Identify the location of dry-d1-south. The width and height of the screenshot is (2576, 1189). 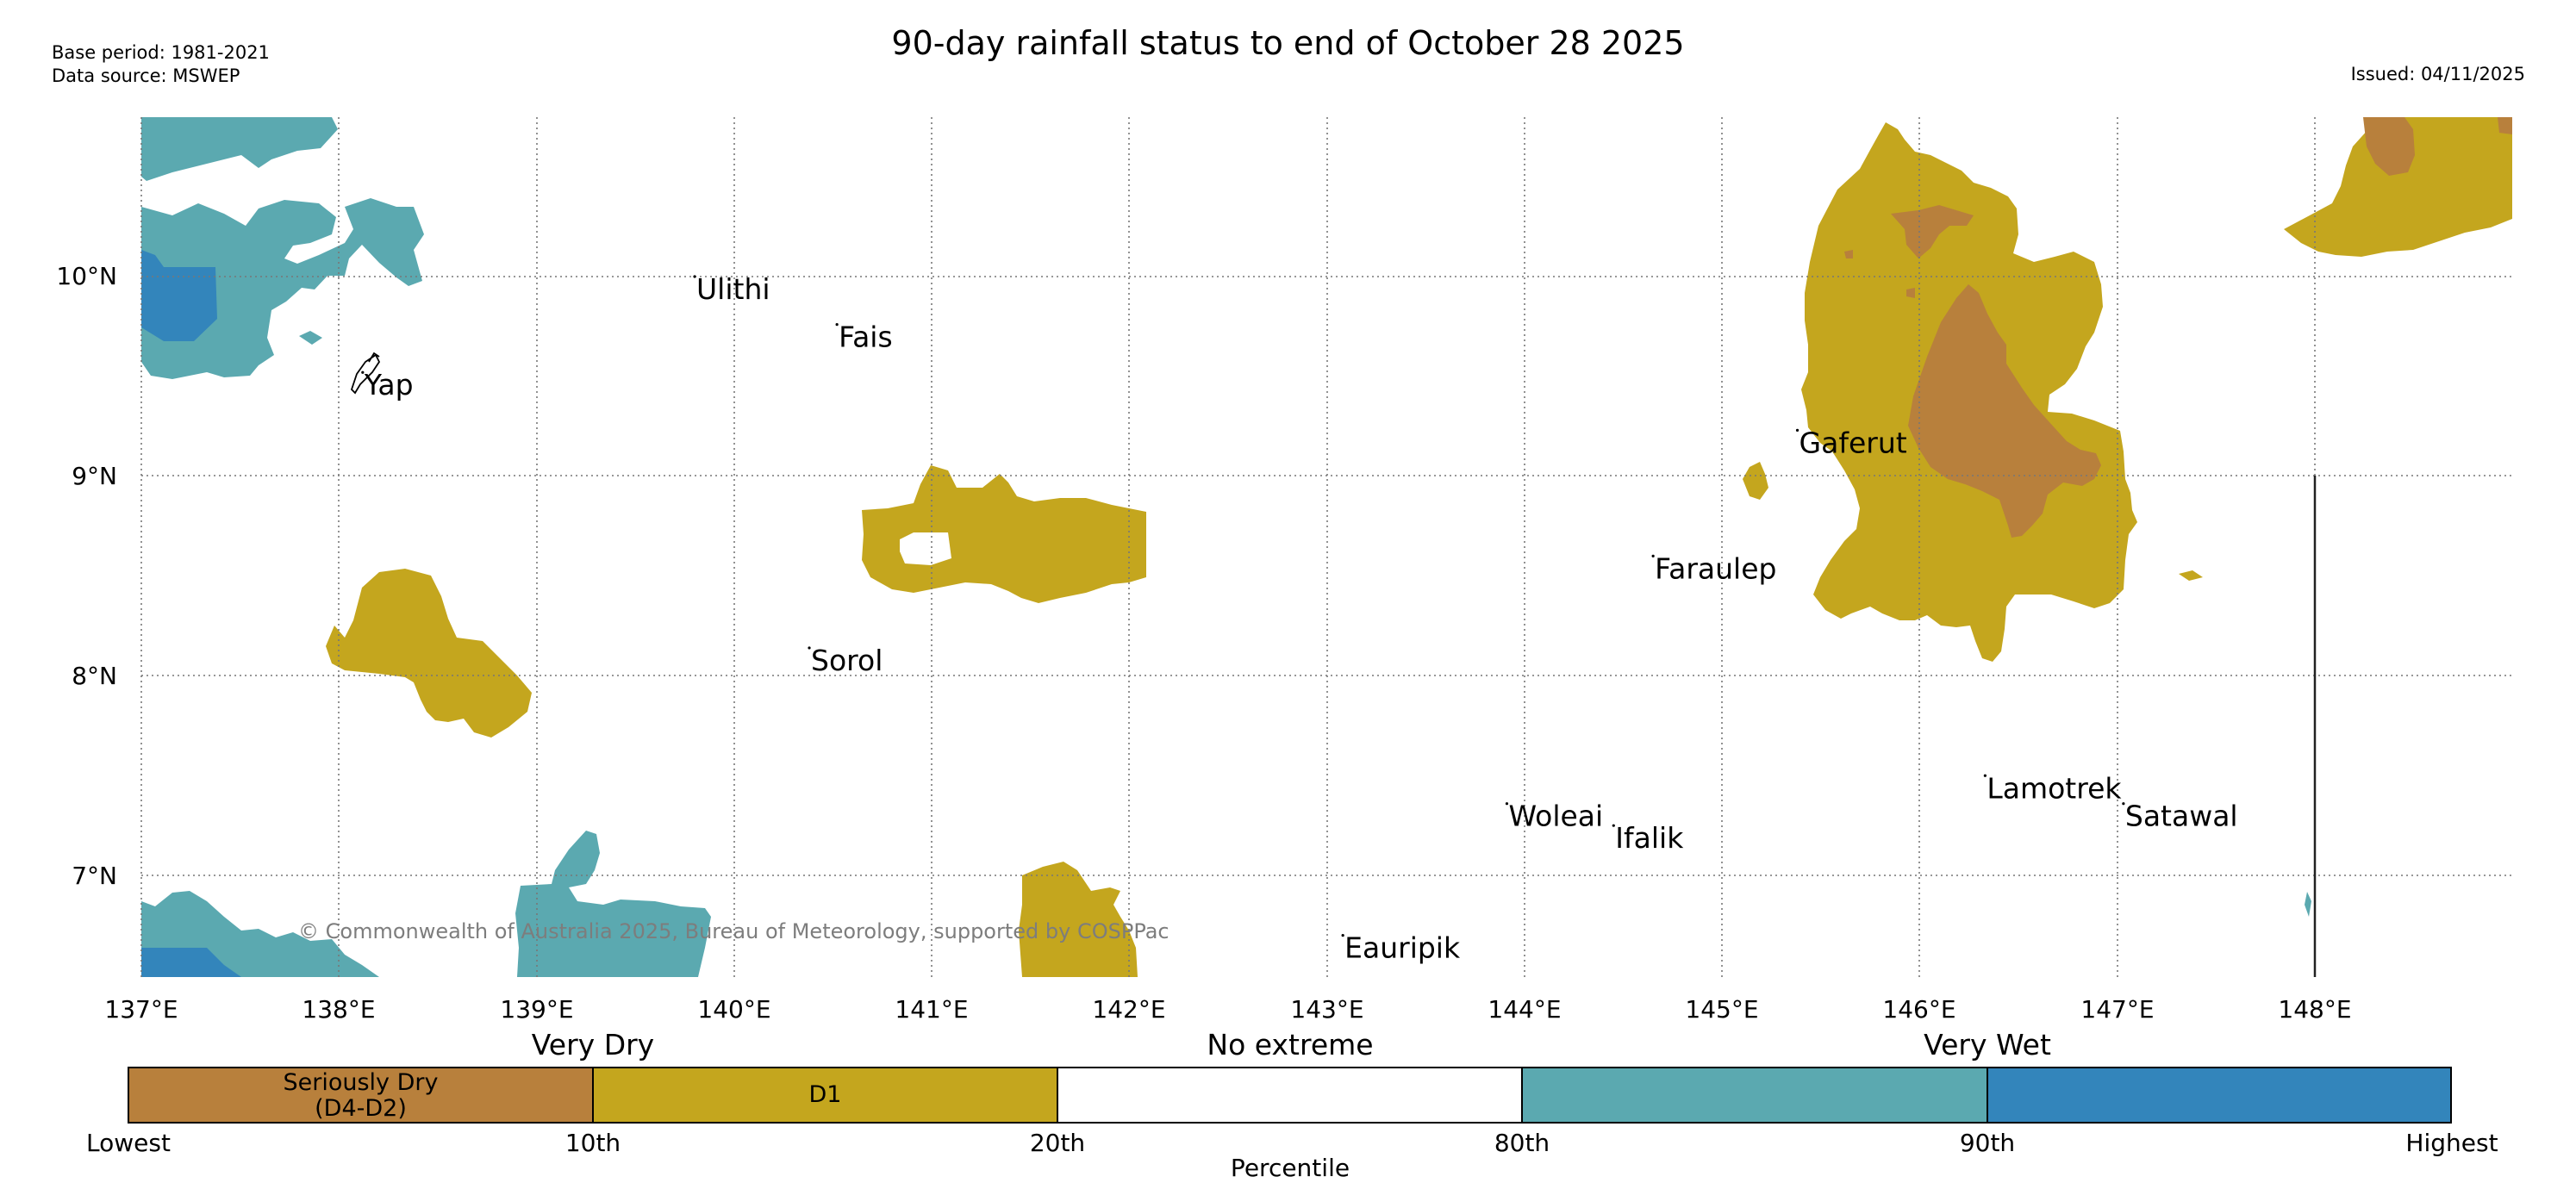
(1078, 919).